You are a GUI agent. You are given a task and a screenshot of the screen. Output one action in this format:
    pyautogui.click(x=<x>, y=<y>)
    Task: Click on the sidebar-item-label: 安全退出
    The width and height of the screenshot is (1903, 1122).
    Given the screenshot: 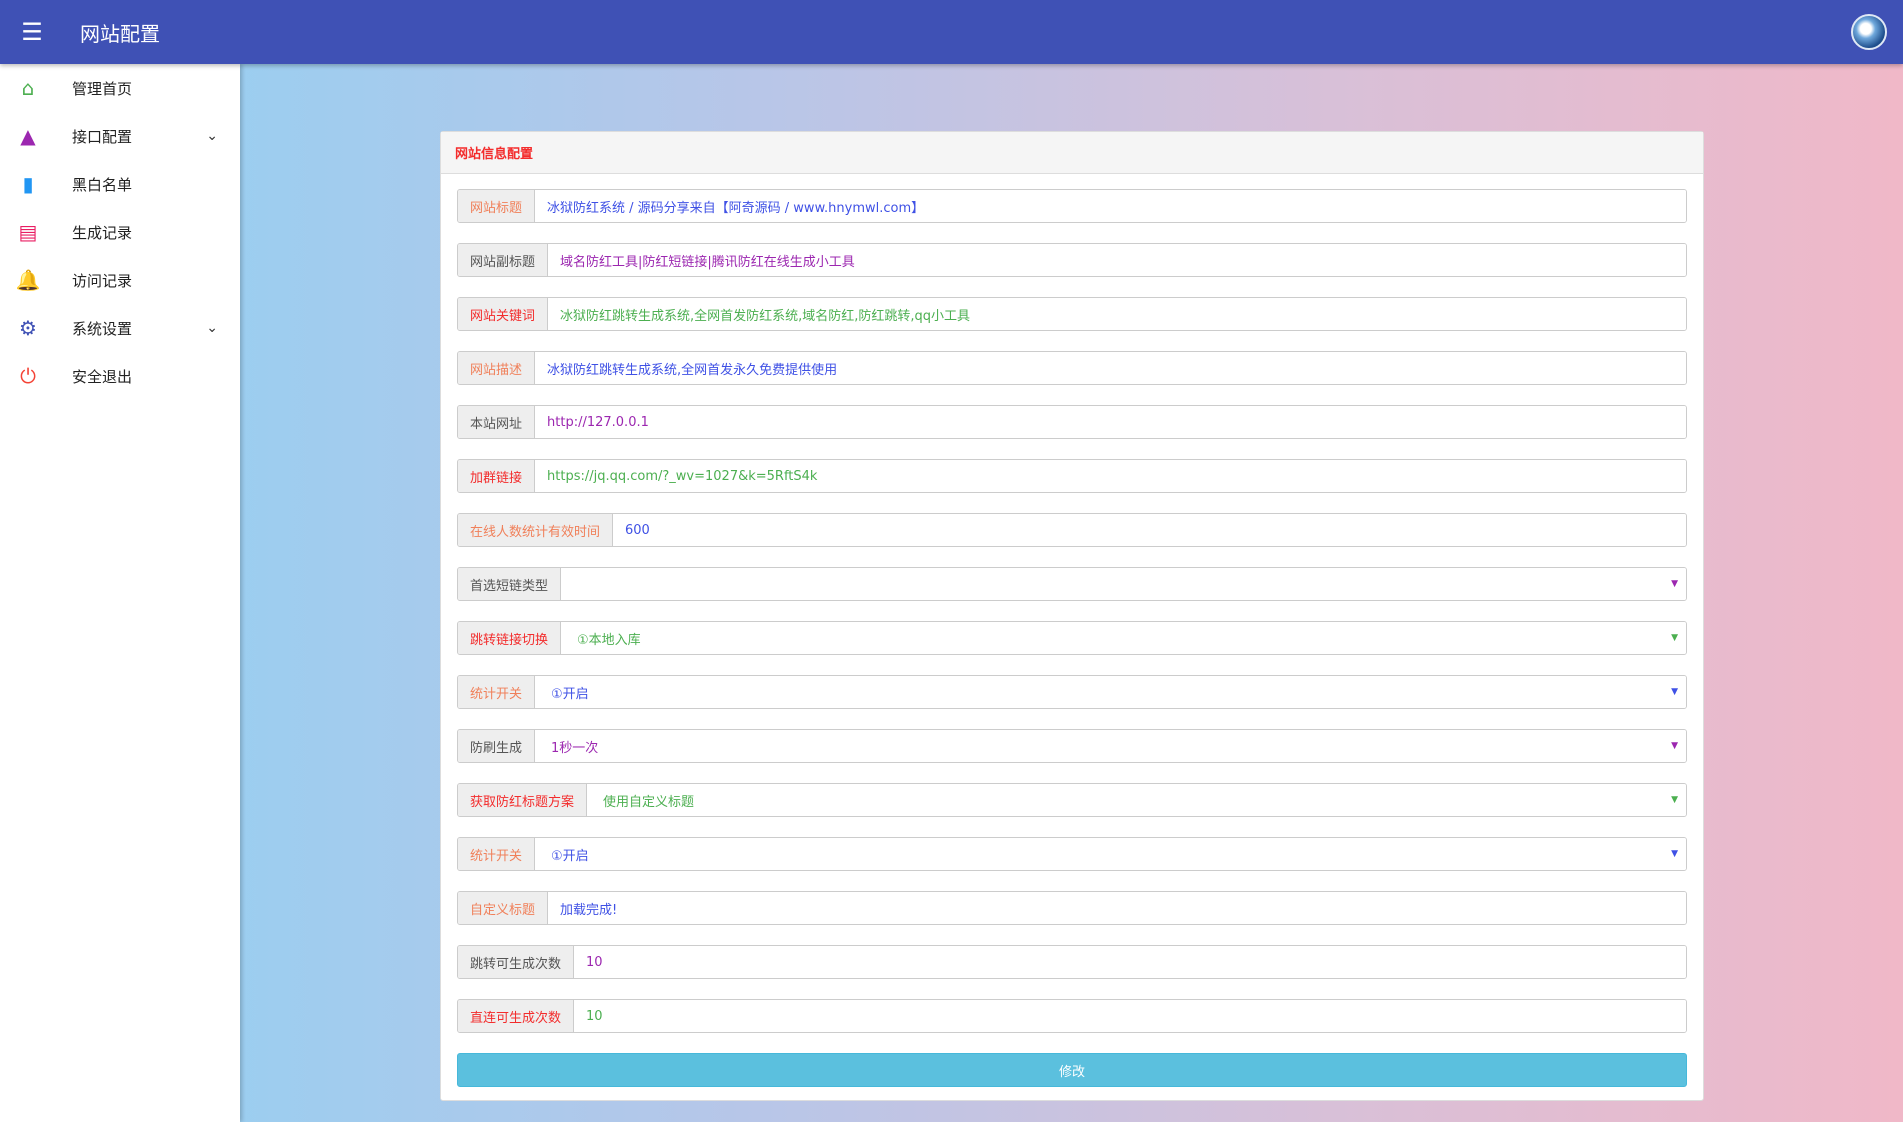 What is the action you would take?
    pyautogui.click(x=102, y=376)
    